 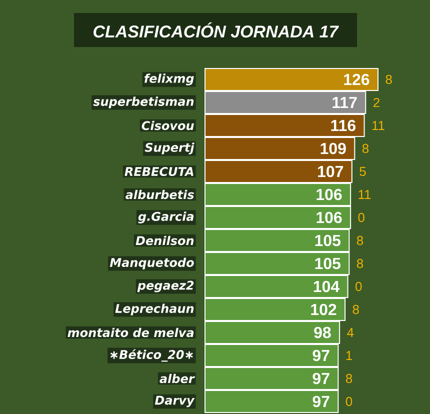 I want to click on data-label: 104, so click(x=327, y=286).